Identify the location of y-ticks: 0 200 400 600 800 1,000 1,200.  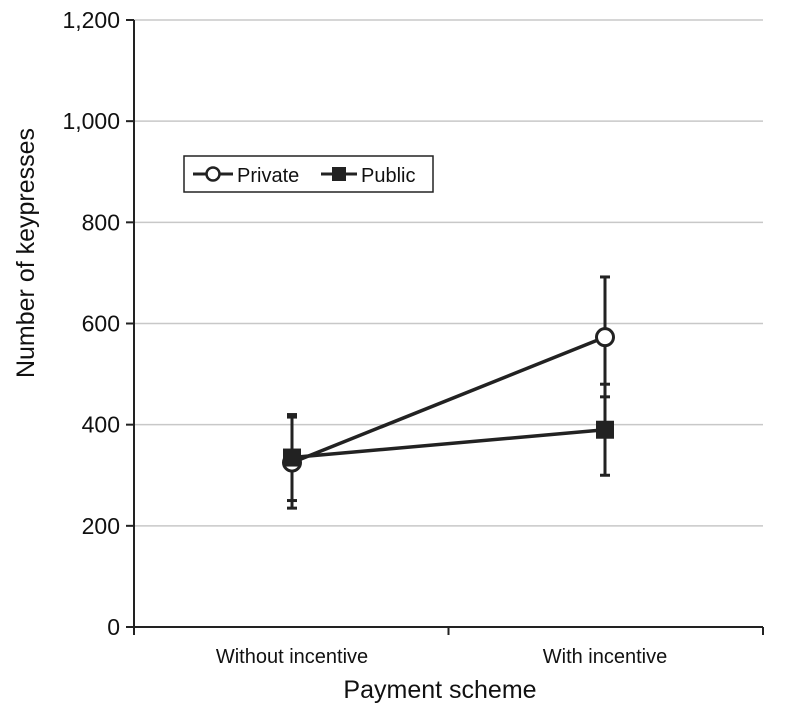
(98, 323).